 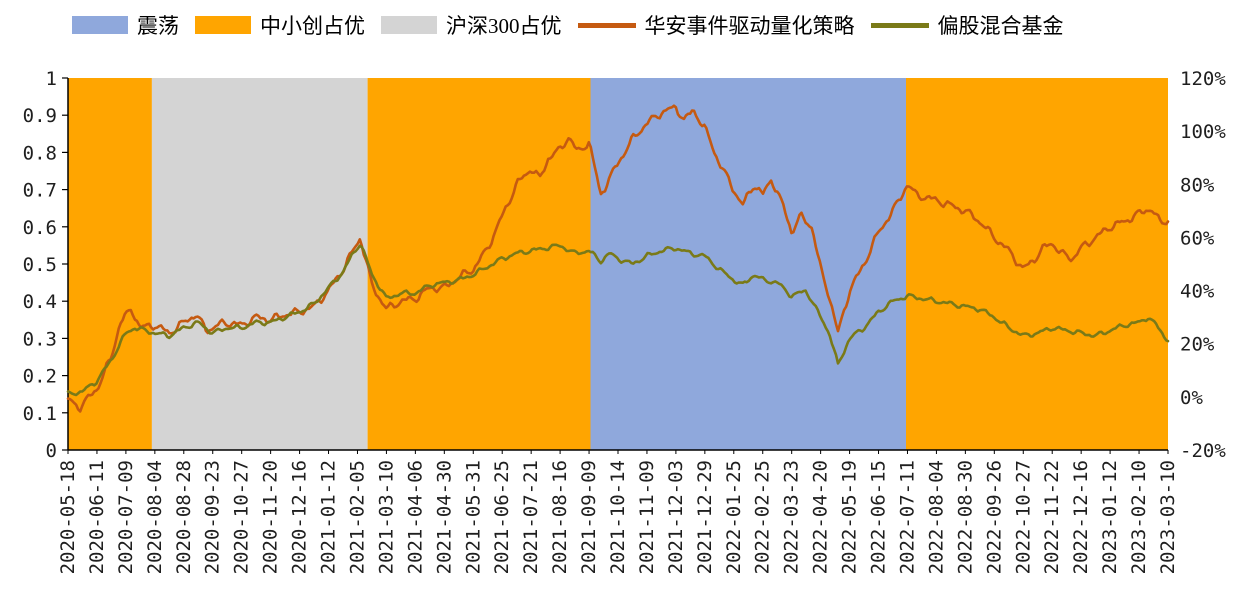 I want to click on right-axis-tick-label: 0%, so click(x=1191, y=398).